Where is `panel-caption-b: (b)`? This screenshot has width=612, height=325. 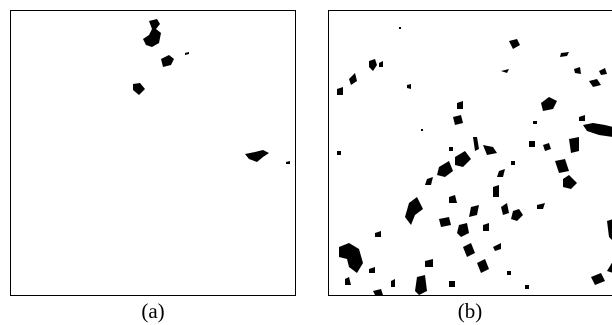 panel-caption-b: (b) is located at coordinates (470, 311).